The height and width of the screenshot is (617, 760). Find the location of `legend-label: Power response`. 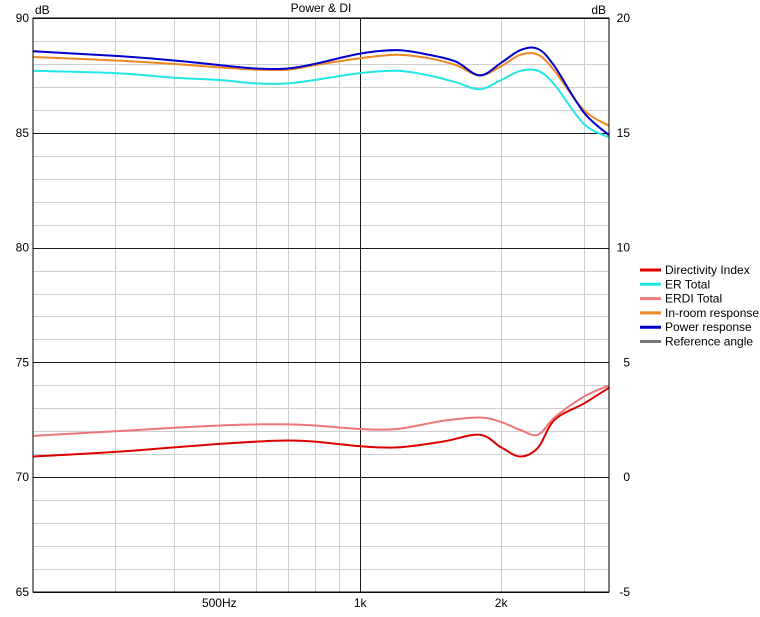

legend-label: Power response is located at coordinates (708, 327).